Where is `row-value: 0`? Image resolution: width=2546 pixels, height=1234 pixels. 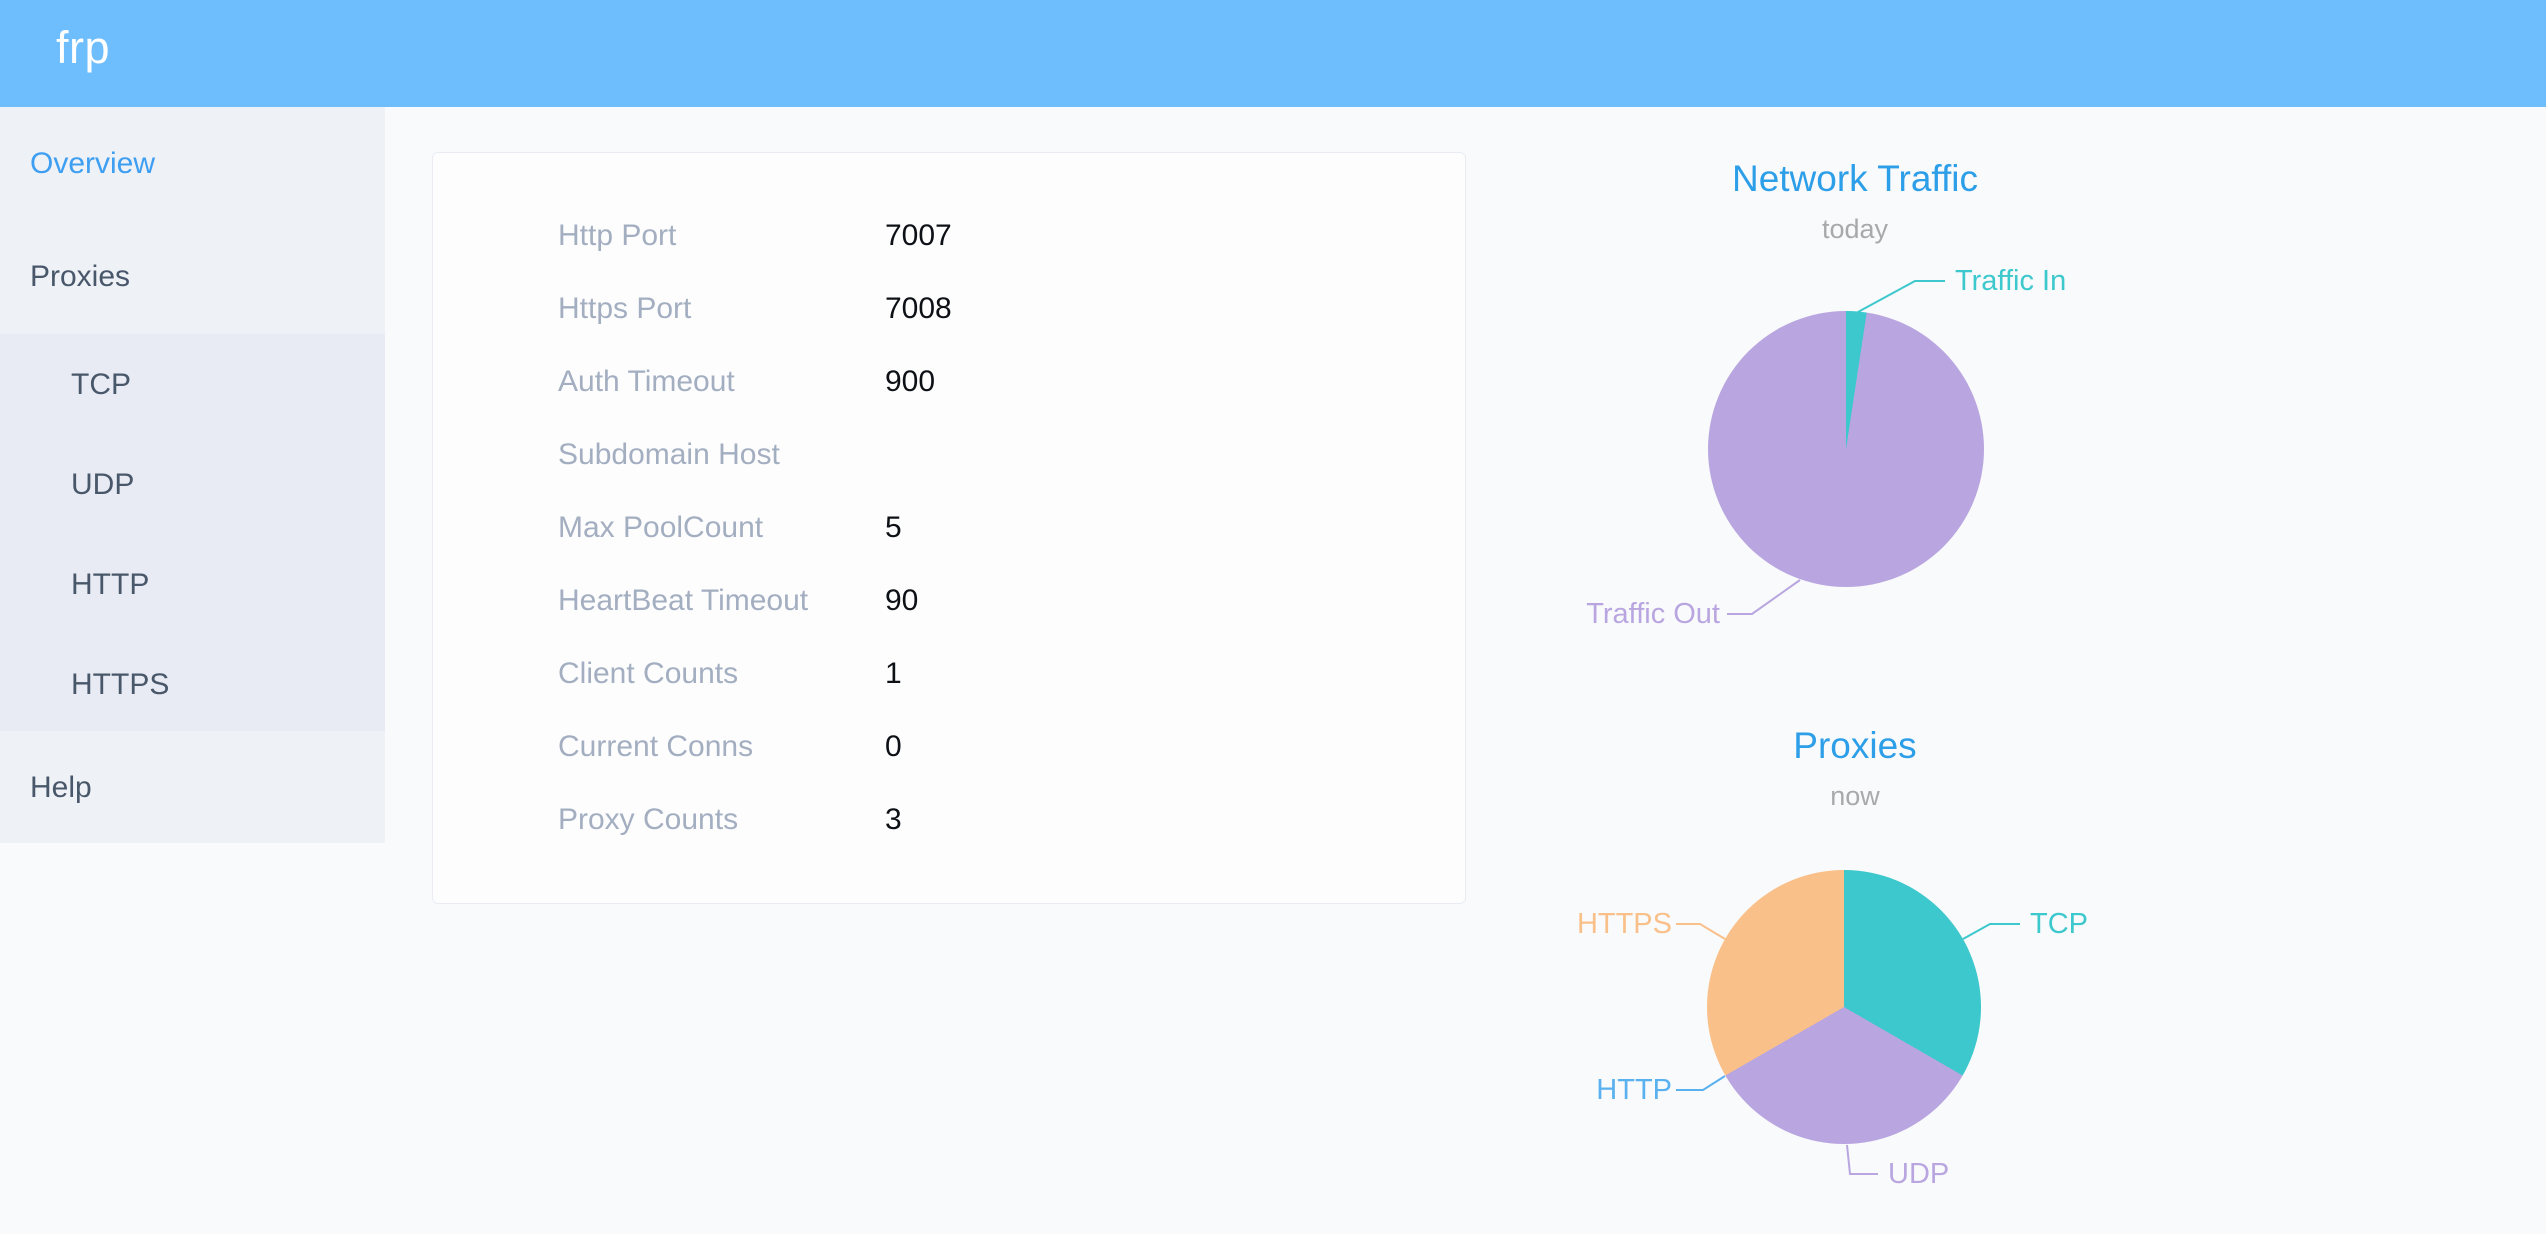 row-value: 0 is located at coordinates (893, 746).